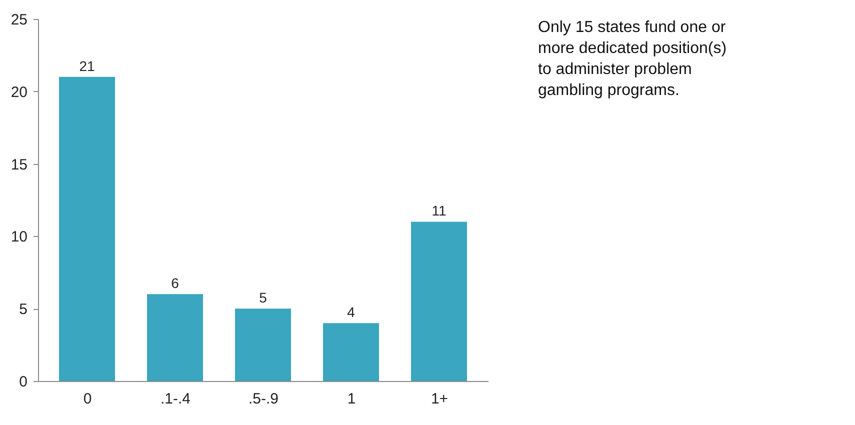 The image size is (855, 425). I want to click on text: Only 15 states fund one or more dedicated position(s) to administer problem gambling programs., so click(632, 59).